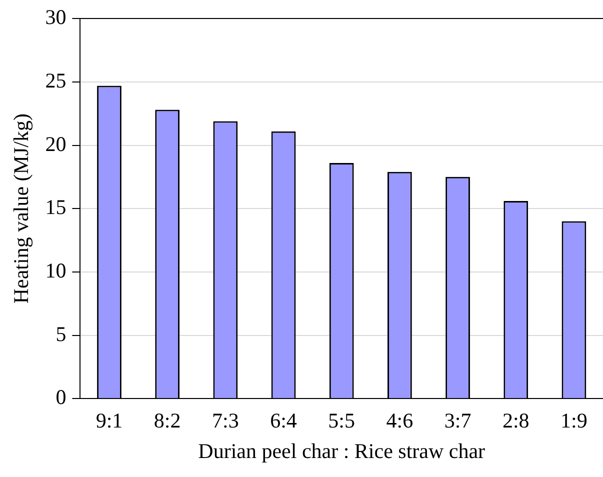 Image resolution: width=603 pixels, height=477 pixels. I want to click on y-tick-label: 0, so click(61, 397).